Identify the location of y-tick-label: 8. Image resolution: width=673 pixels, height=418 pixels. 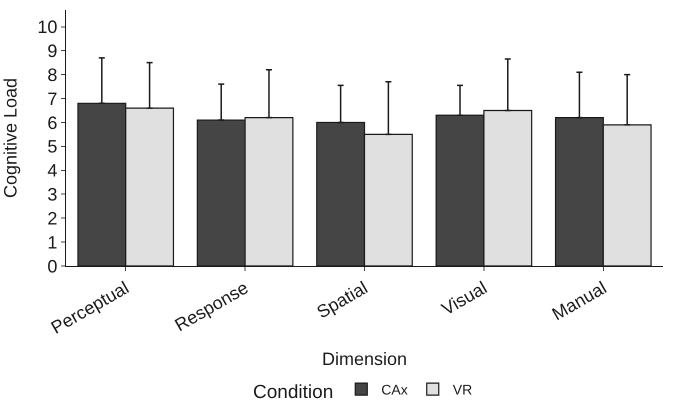
(52, 74).